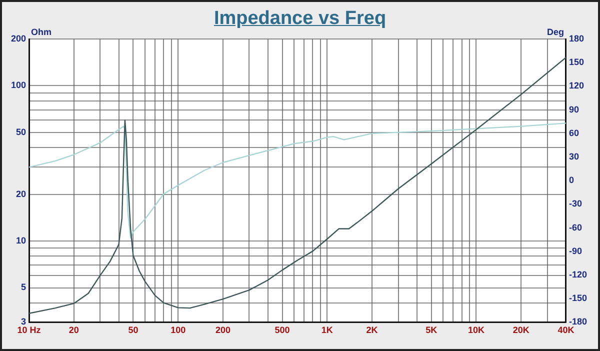 This screenshot has height=351, width=600. I want to click on y2-tick-label: 90, so click(573, 109).